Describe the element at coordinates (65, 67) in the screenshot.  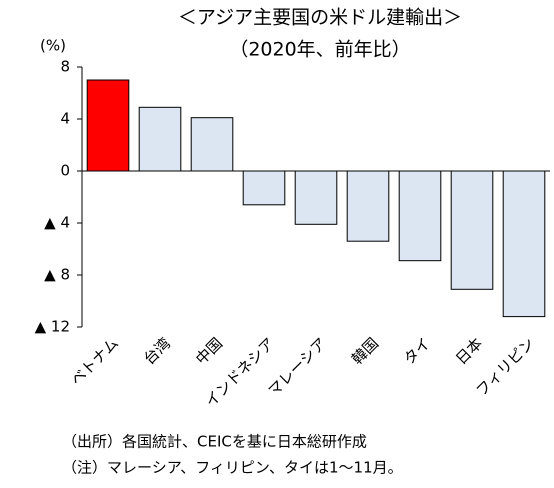
I see `y-tick-label: 8` at that location.